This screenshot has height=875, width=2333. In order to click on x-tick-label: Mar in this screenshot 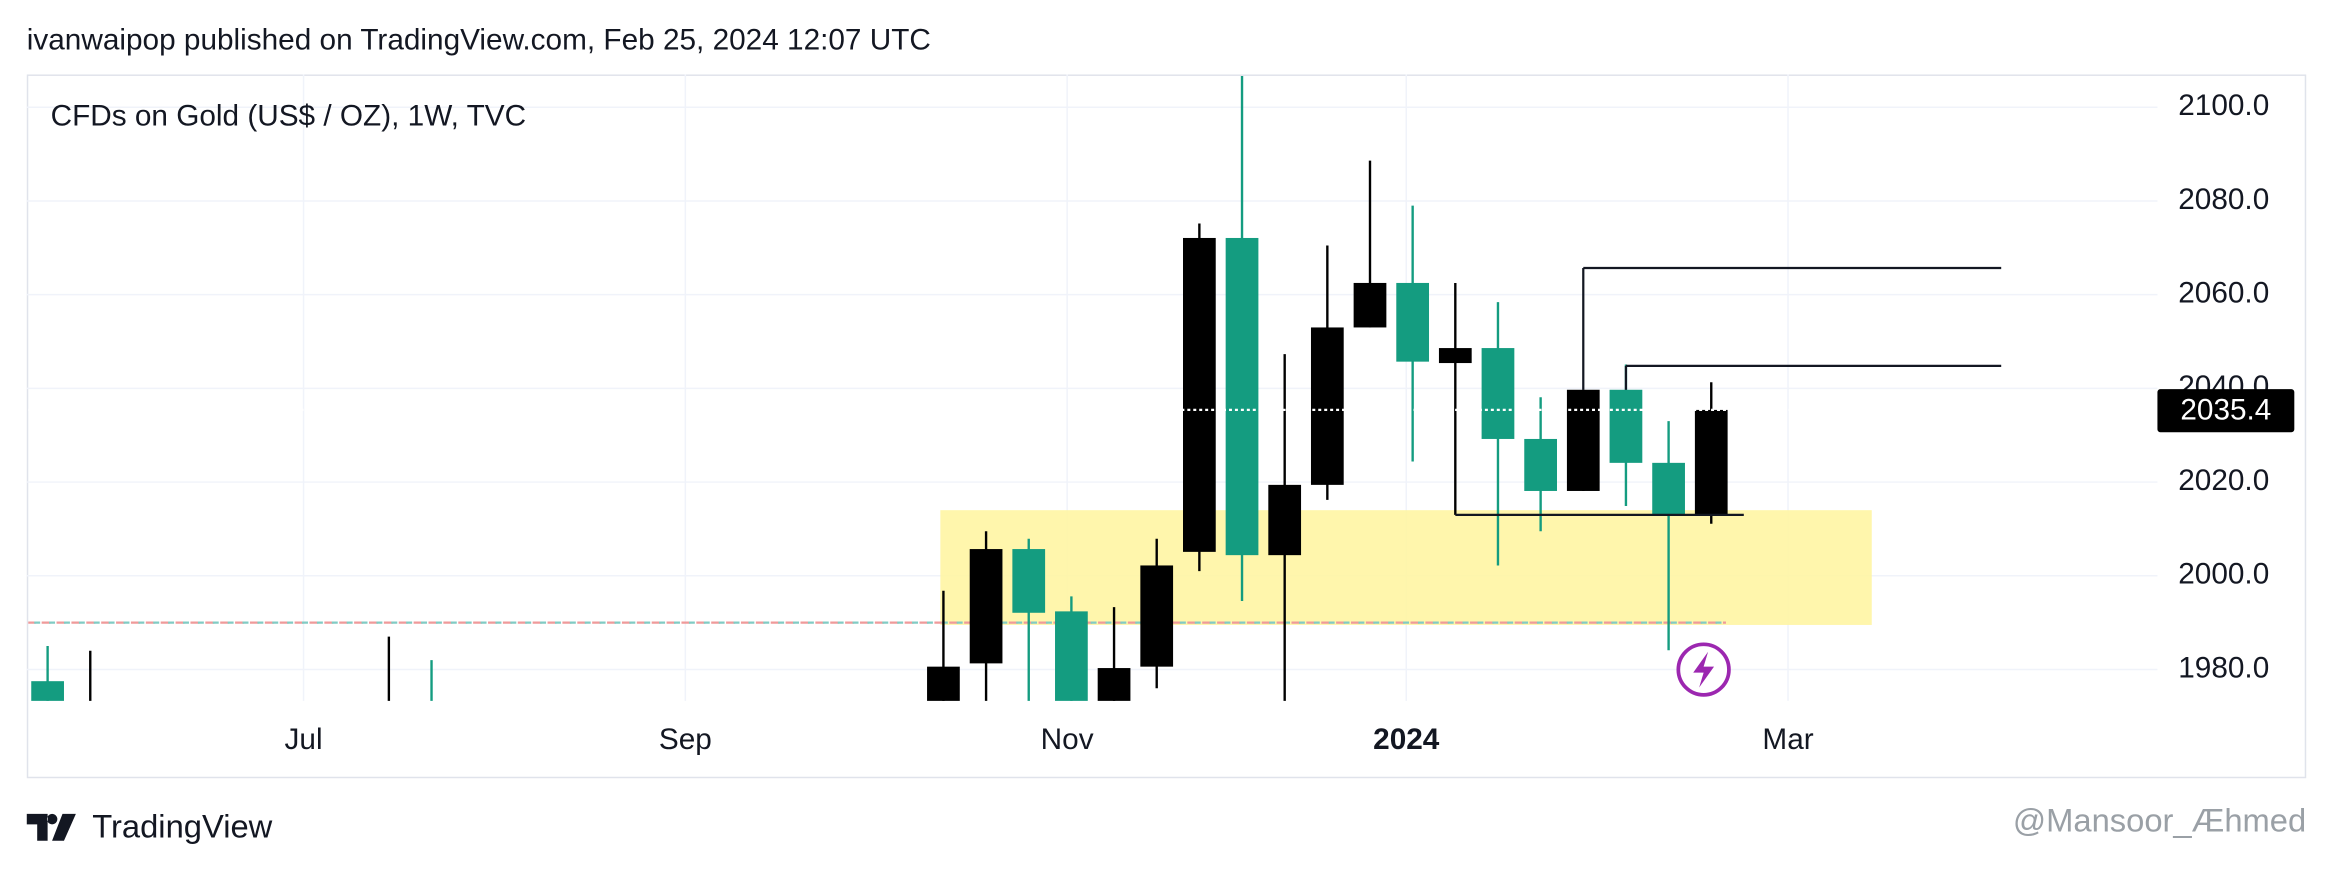, I will do `click(1787, 739)`.